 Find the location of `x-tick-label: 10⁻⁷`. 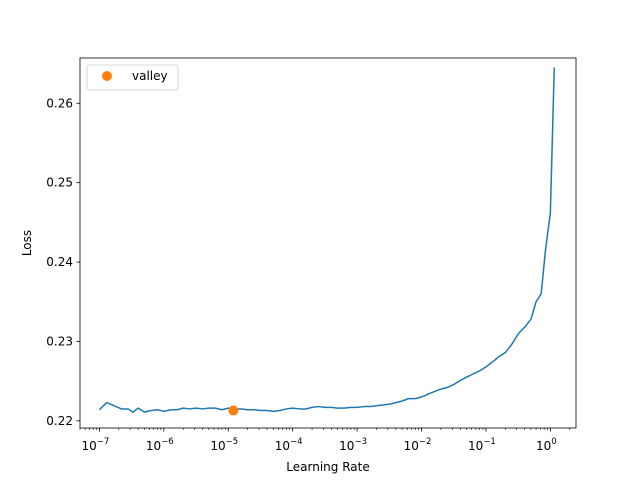

x-tick-label: 10⁻⁷ is located at coordinates (95, 445).